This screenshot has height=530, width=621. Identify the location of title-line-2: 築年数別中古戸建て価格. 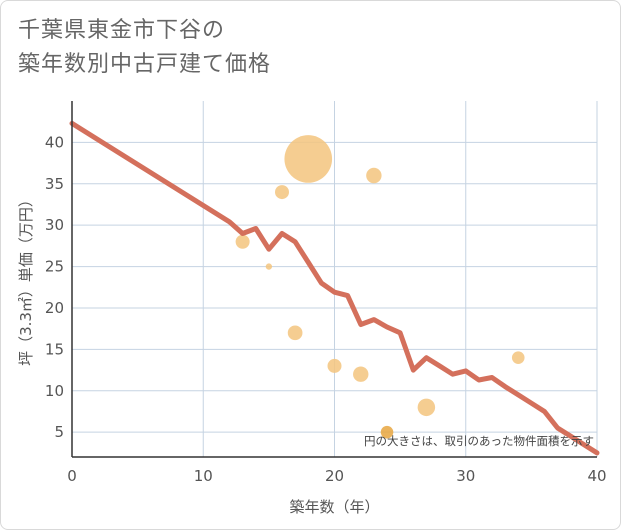
(145, 64).